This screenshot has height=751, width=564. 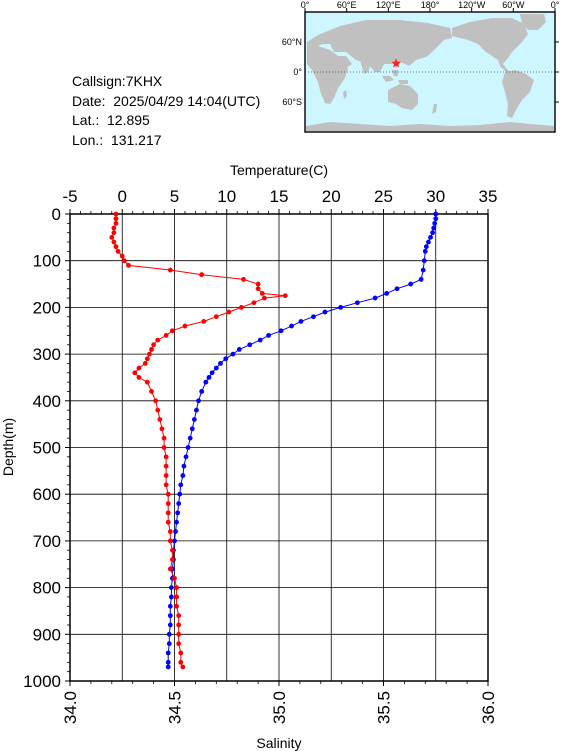 I want to click on temperature-tick-label: 0, so click(x=122, y=196).